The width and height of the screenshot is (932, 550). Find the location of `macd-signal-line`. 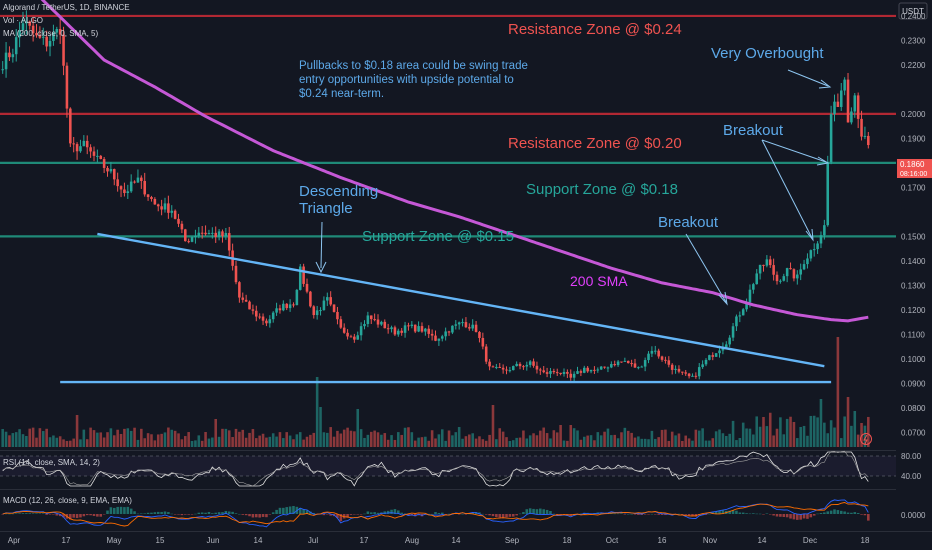

macd-signal-line is located at coordinates (435, 514).